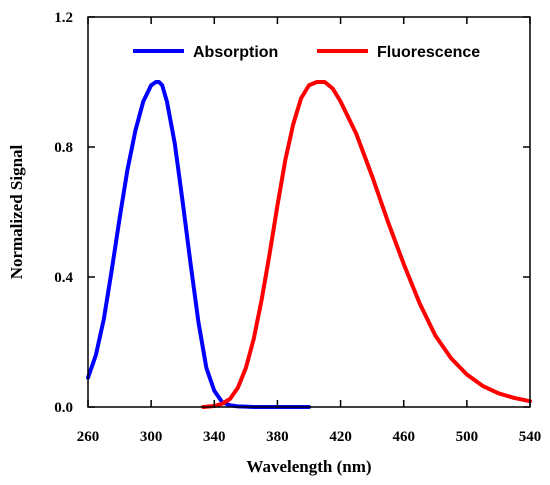  I want to click on y-tick-label: 0.8, so click(63, 148).